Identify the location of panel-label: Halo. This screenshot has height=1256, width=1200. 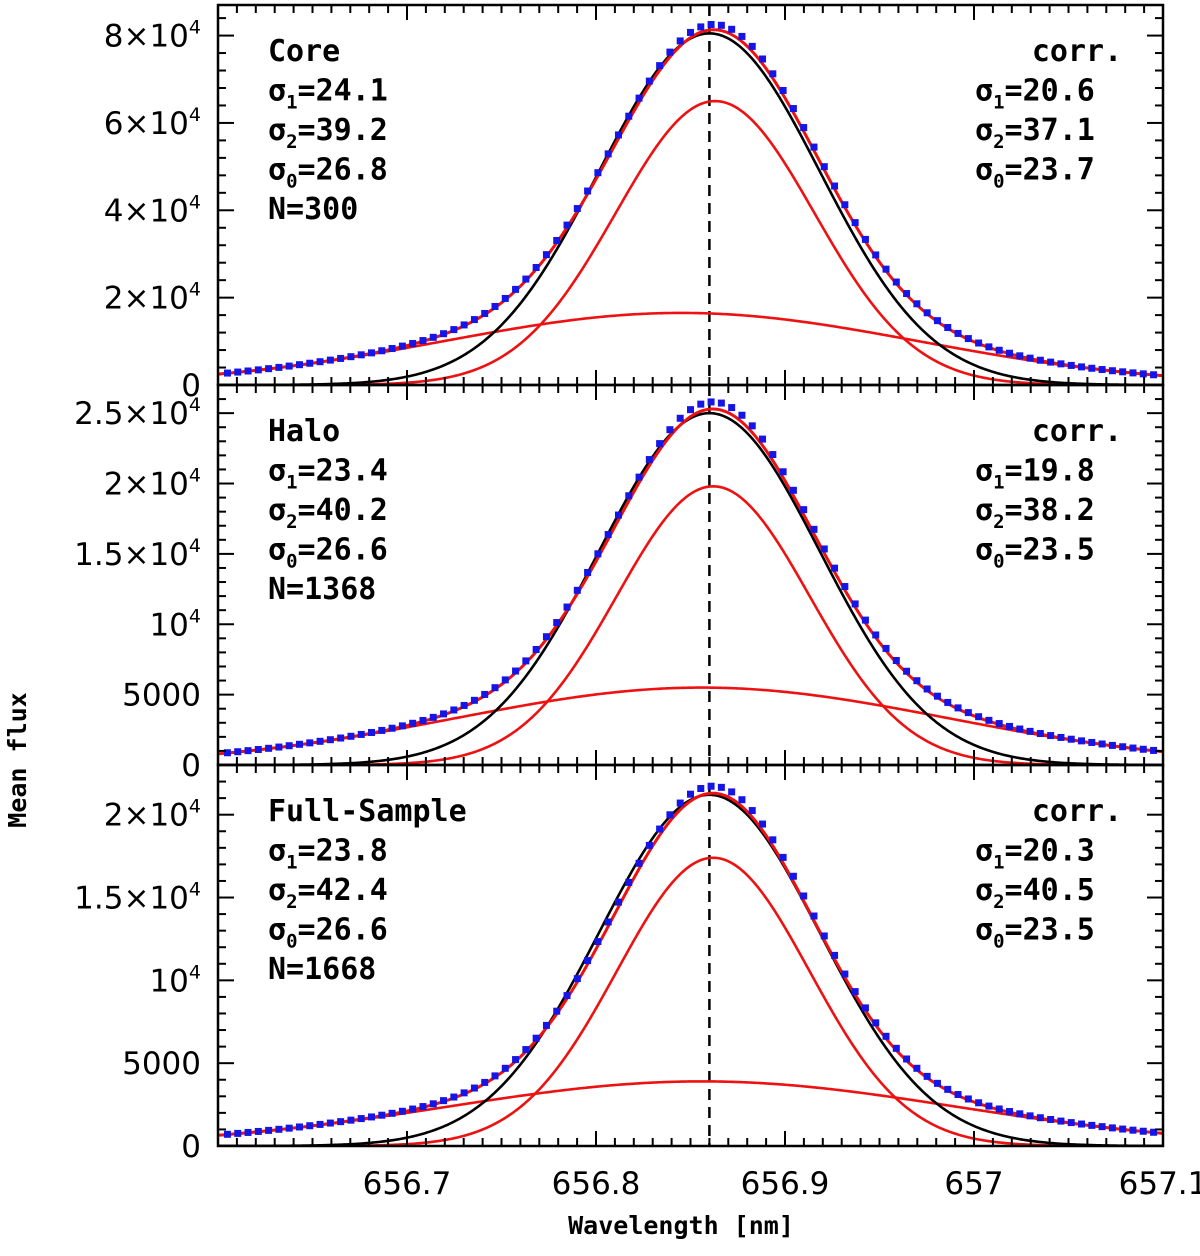
(304, 431).